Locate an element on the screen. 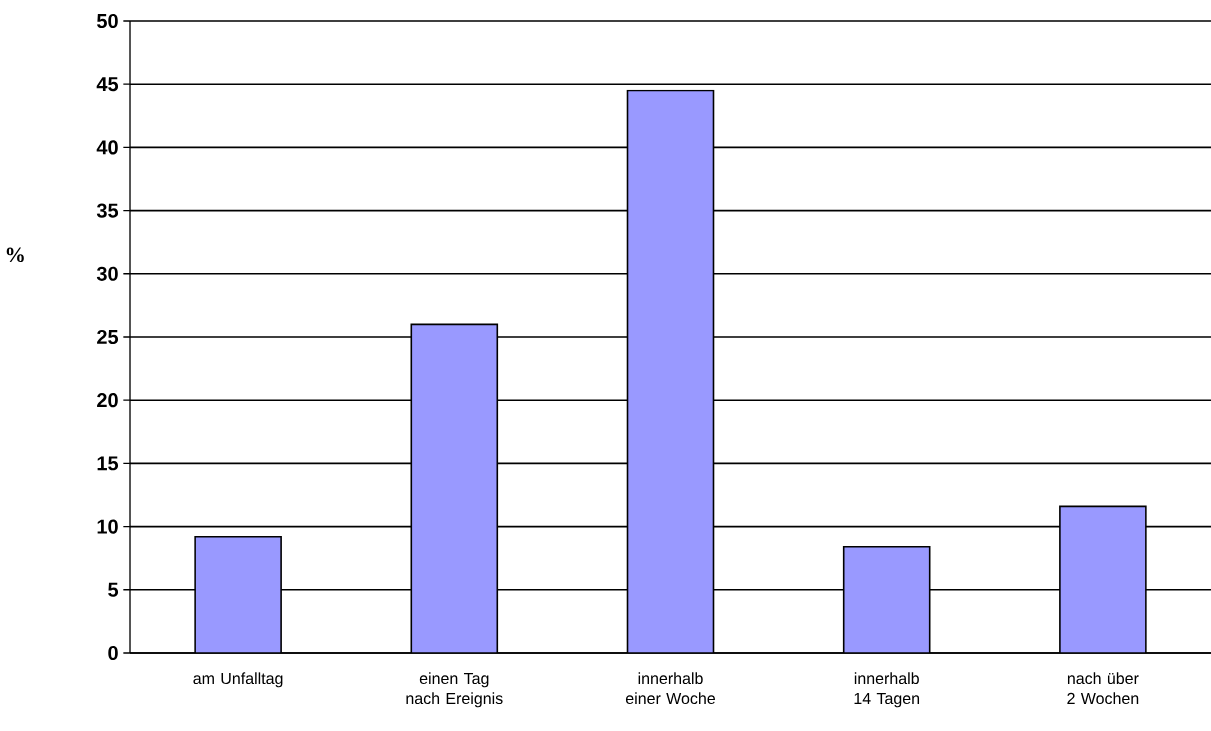 Image resolution: width=1211 pixels, height=731 pixels. x-tick-label: nach über 2 Wochen is located at coordinates (1103, 688).